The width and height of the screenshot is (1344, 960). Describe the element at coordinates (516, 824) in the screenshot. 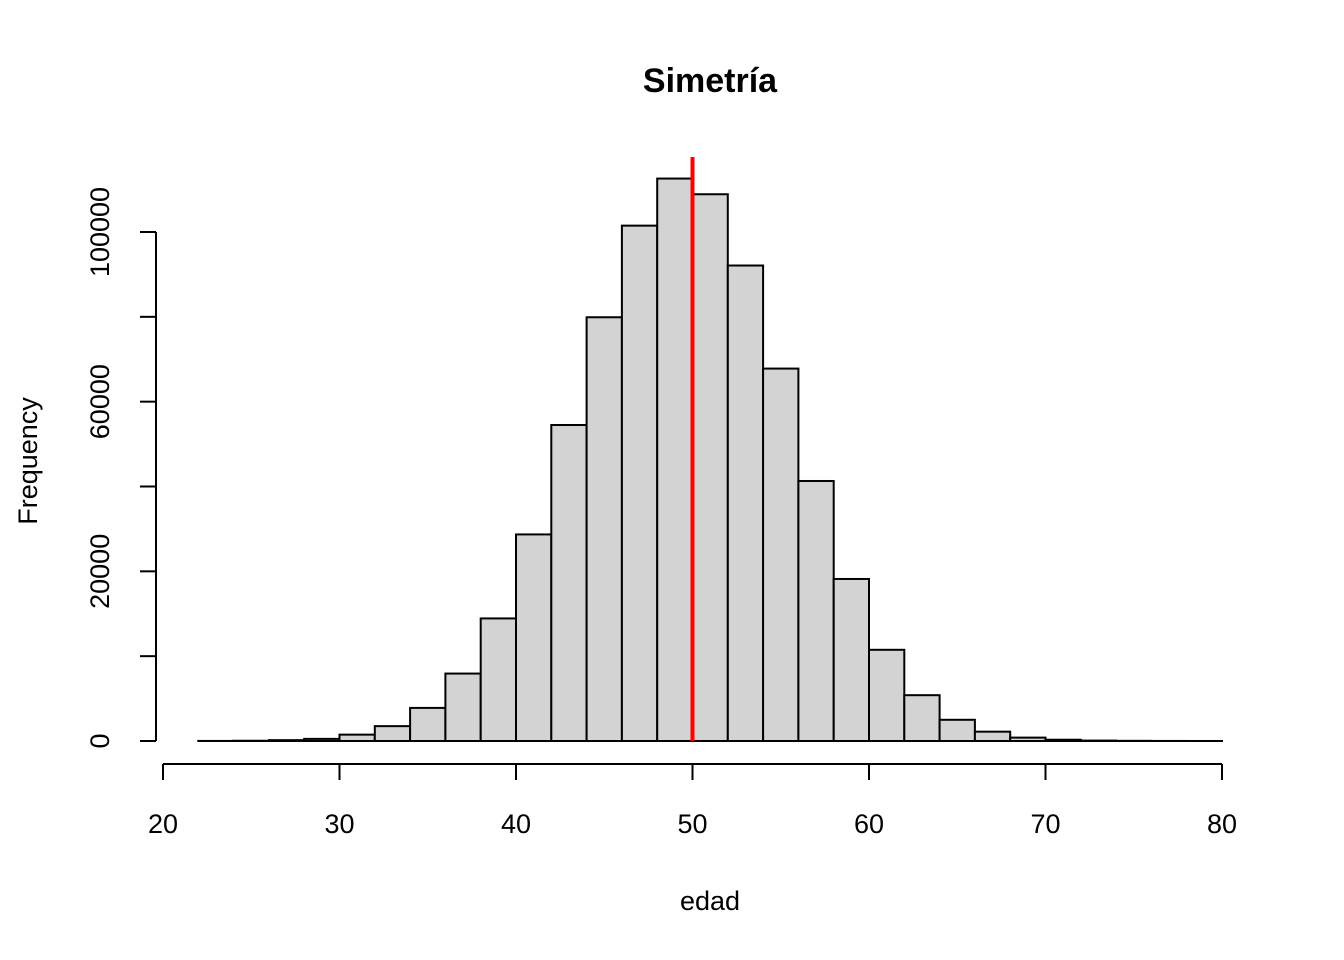

I see `x-tick-label: 40` at that location.